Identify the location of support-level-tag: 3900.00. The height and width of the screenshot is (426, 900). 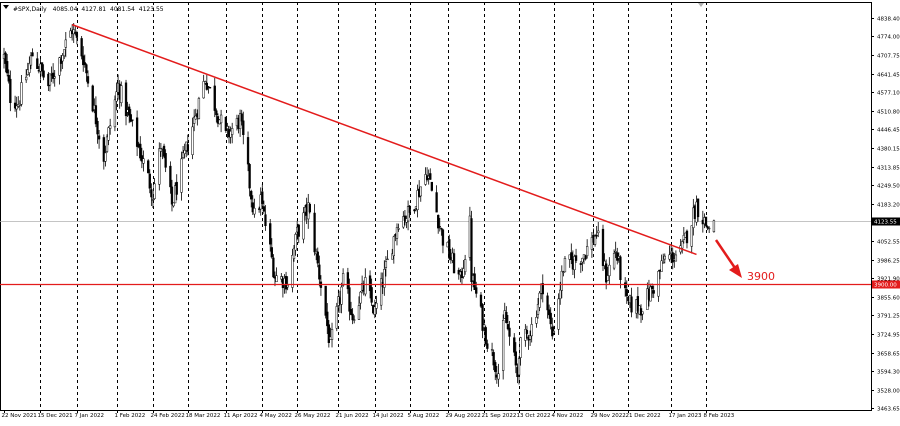
(885, 286).